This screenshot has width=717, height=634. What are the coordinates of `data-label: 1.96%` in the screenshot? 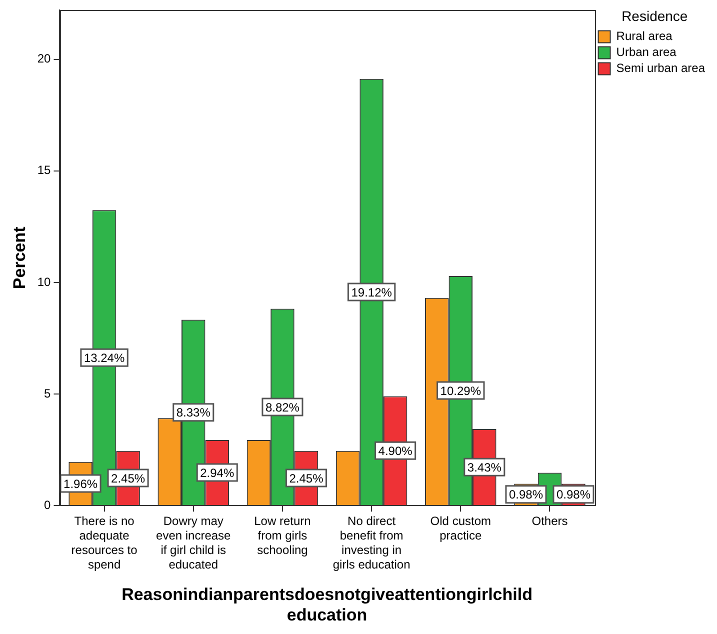 It's located at (81, 483).